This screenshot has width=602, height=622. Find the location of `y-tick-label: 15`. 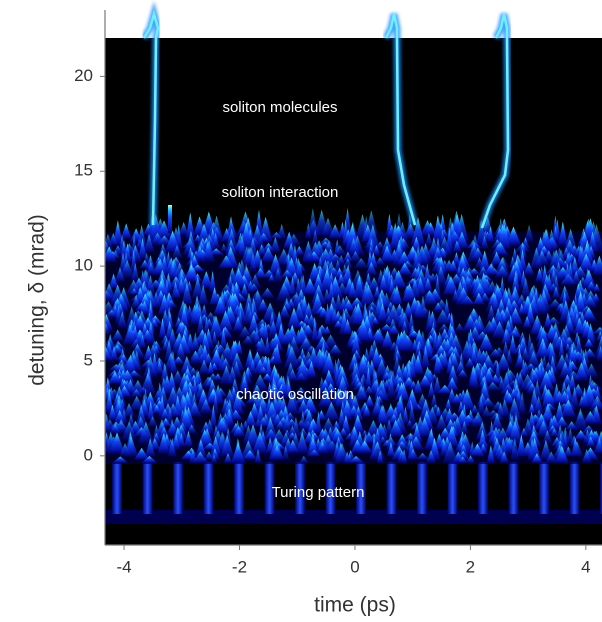

y-tick-label: 15 is located at coordinates (83, 170).